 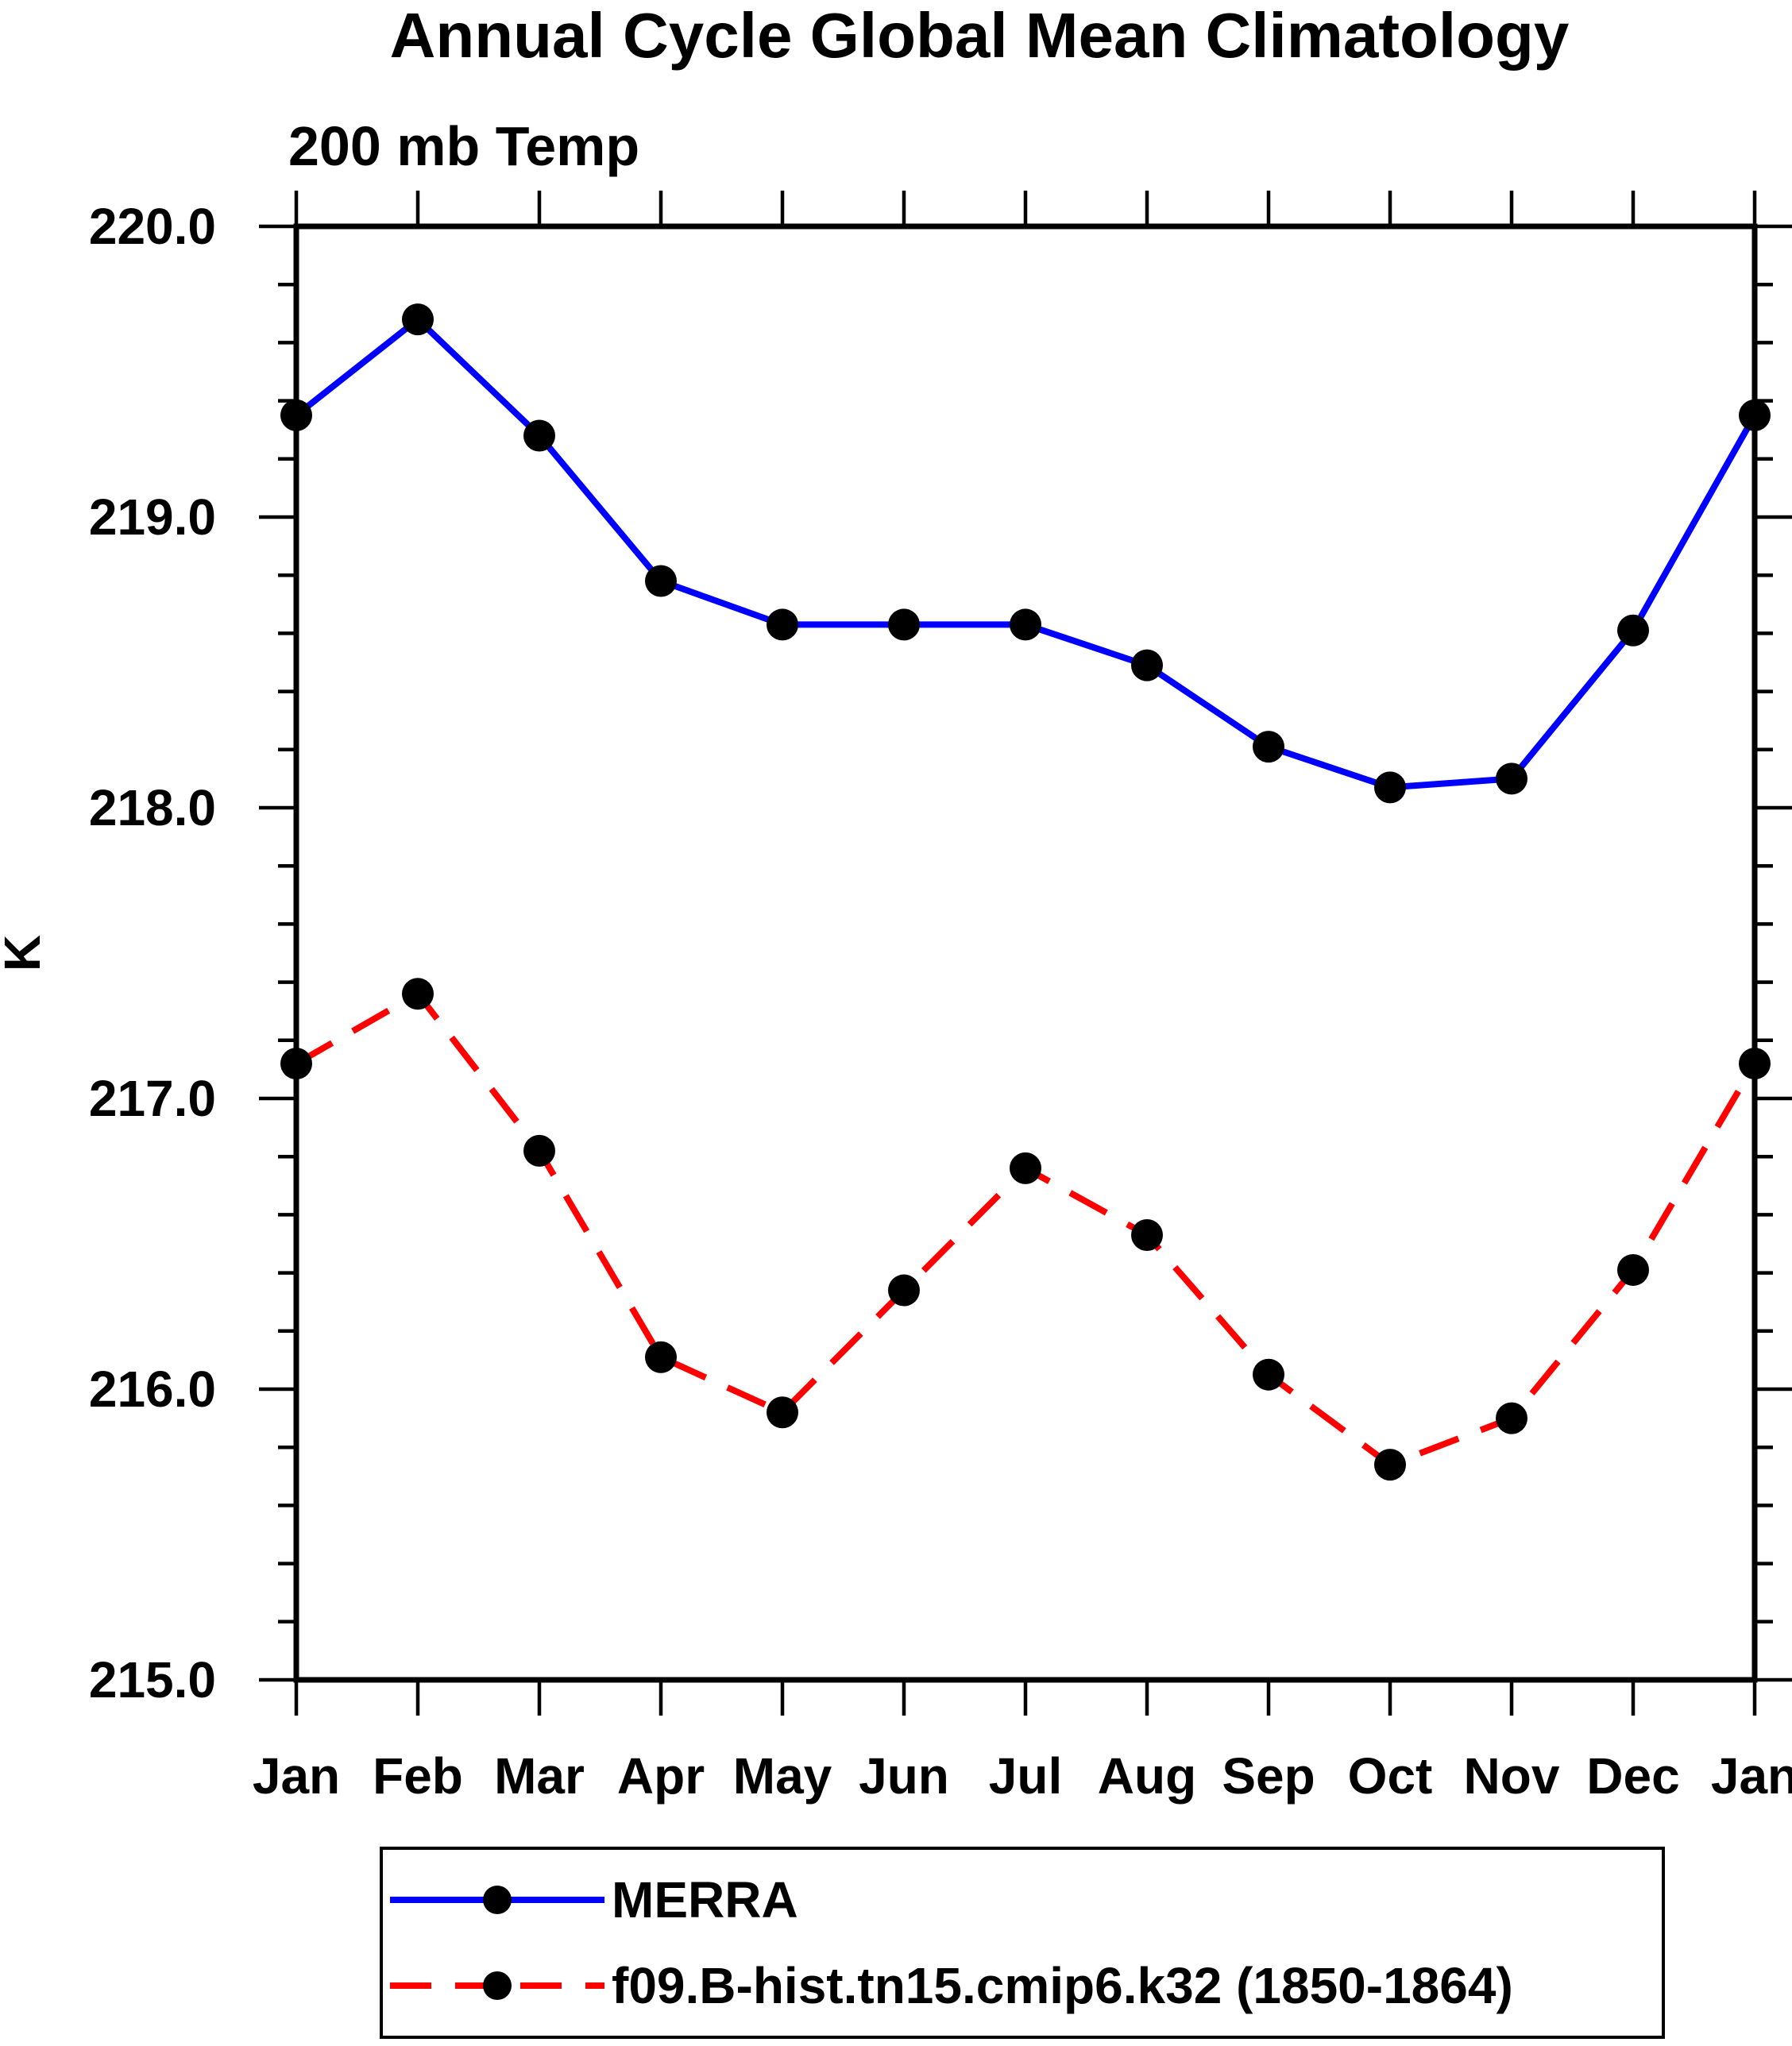 What do you see at coordinates (152, 1389) in the screenshot?
I see `y-tick-label: 216.0` at bounding box center [152, 1389].